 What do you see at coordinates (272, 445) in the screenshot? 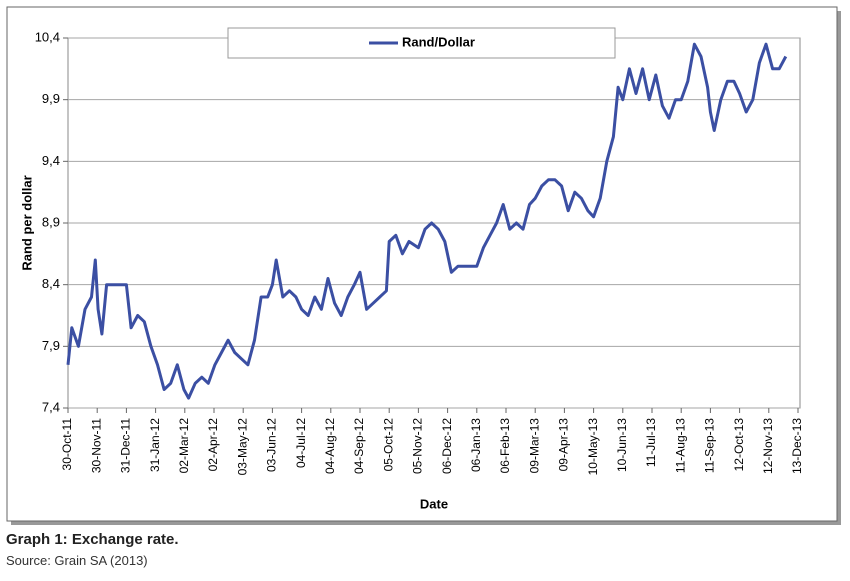
I see `x-tick-label: 03-Jun-12` at bounding box center [272, 445].